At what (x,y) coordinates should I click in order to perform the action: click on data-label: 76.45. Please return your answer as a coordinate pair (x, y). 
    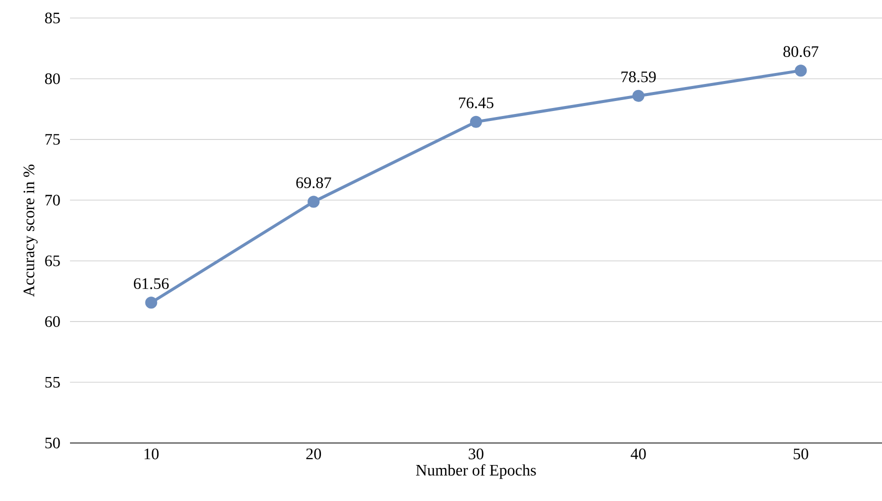
    Looking at the image, I should click on (476, 102).